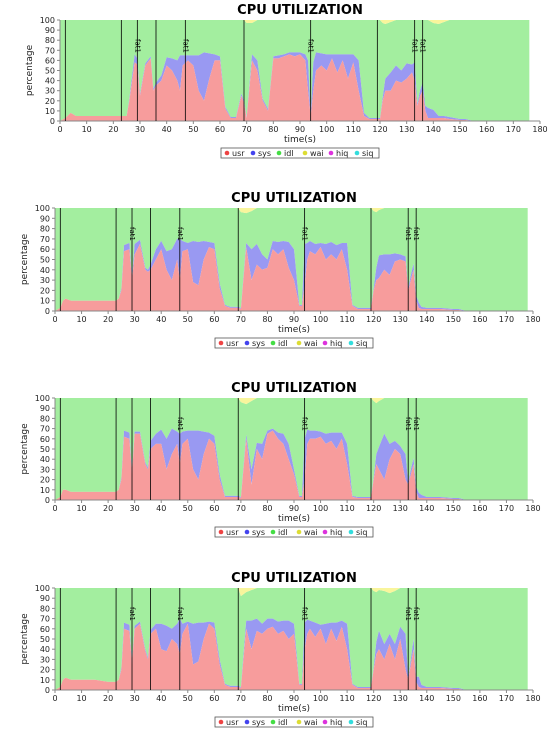  I want to click on y-tick-label: 80, so click(45, 418).